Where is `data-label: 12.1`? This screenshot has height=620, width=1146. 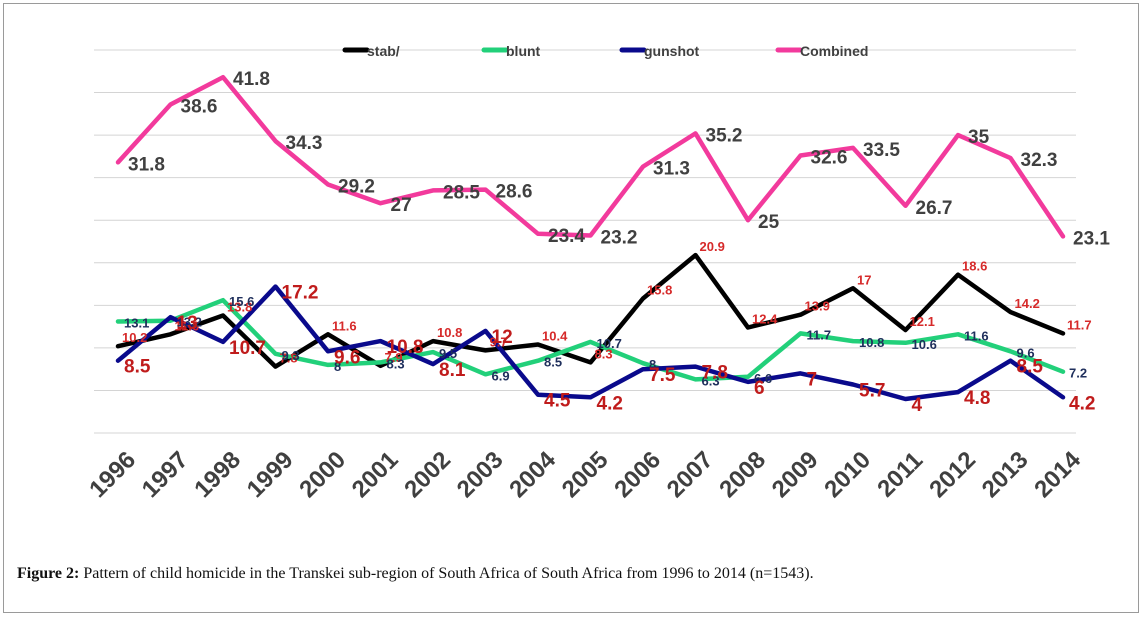 data-label: 12.1 is located at coordinates (922, 321).